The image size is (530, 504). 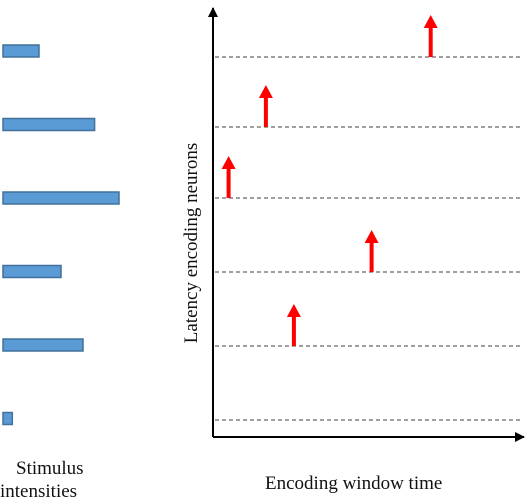 I want to click on stimulus-label-line2: intensities, so click(x=39, y=491).